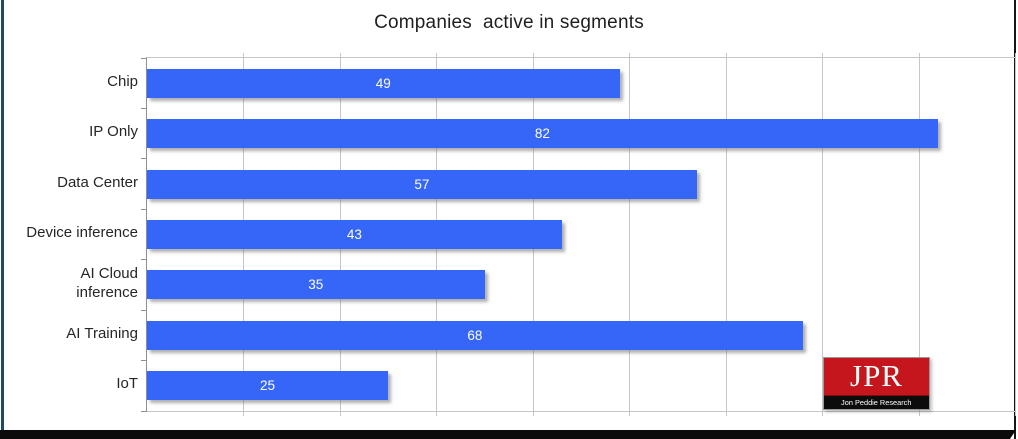 Image resolution: width=1018 pixels, height=439 pixels. What do you see at coordinates (508, 434) in the screenshot?
I see `slide-bottom-bar` at bounding box center [508, 434].